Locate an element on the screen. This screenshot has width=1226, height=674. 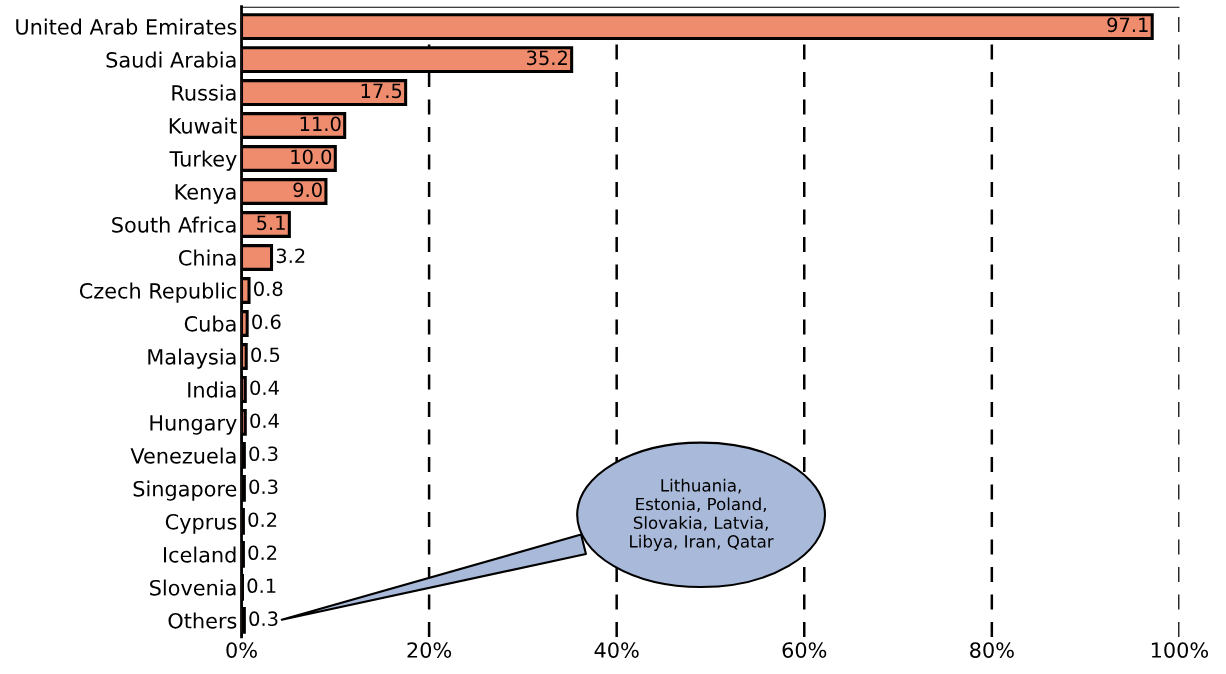
y-tick-label: Venezuela is located at coordinates (183, 455).